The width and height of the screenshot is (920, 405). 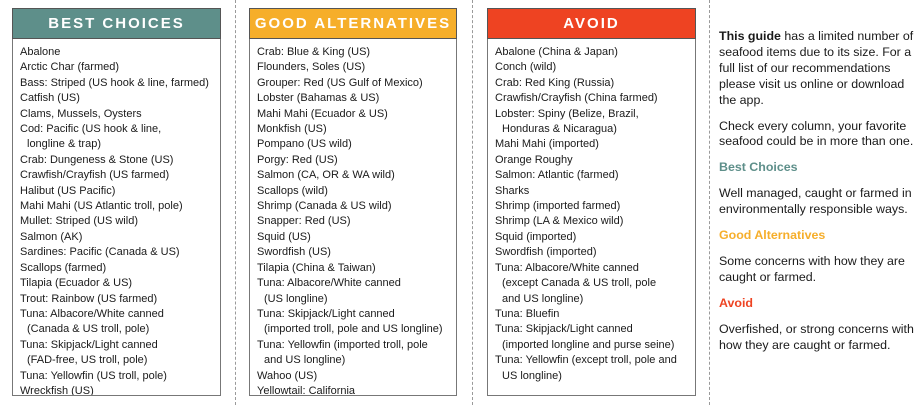 I want to click on seafood-item: Sardines: Pacific (Canada & US), so click(x=117, y=252).